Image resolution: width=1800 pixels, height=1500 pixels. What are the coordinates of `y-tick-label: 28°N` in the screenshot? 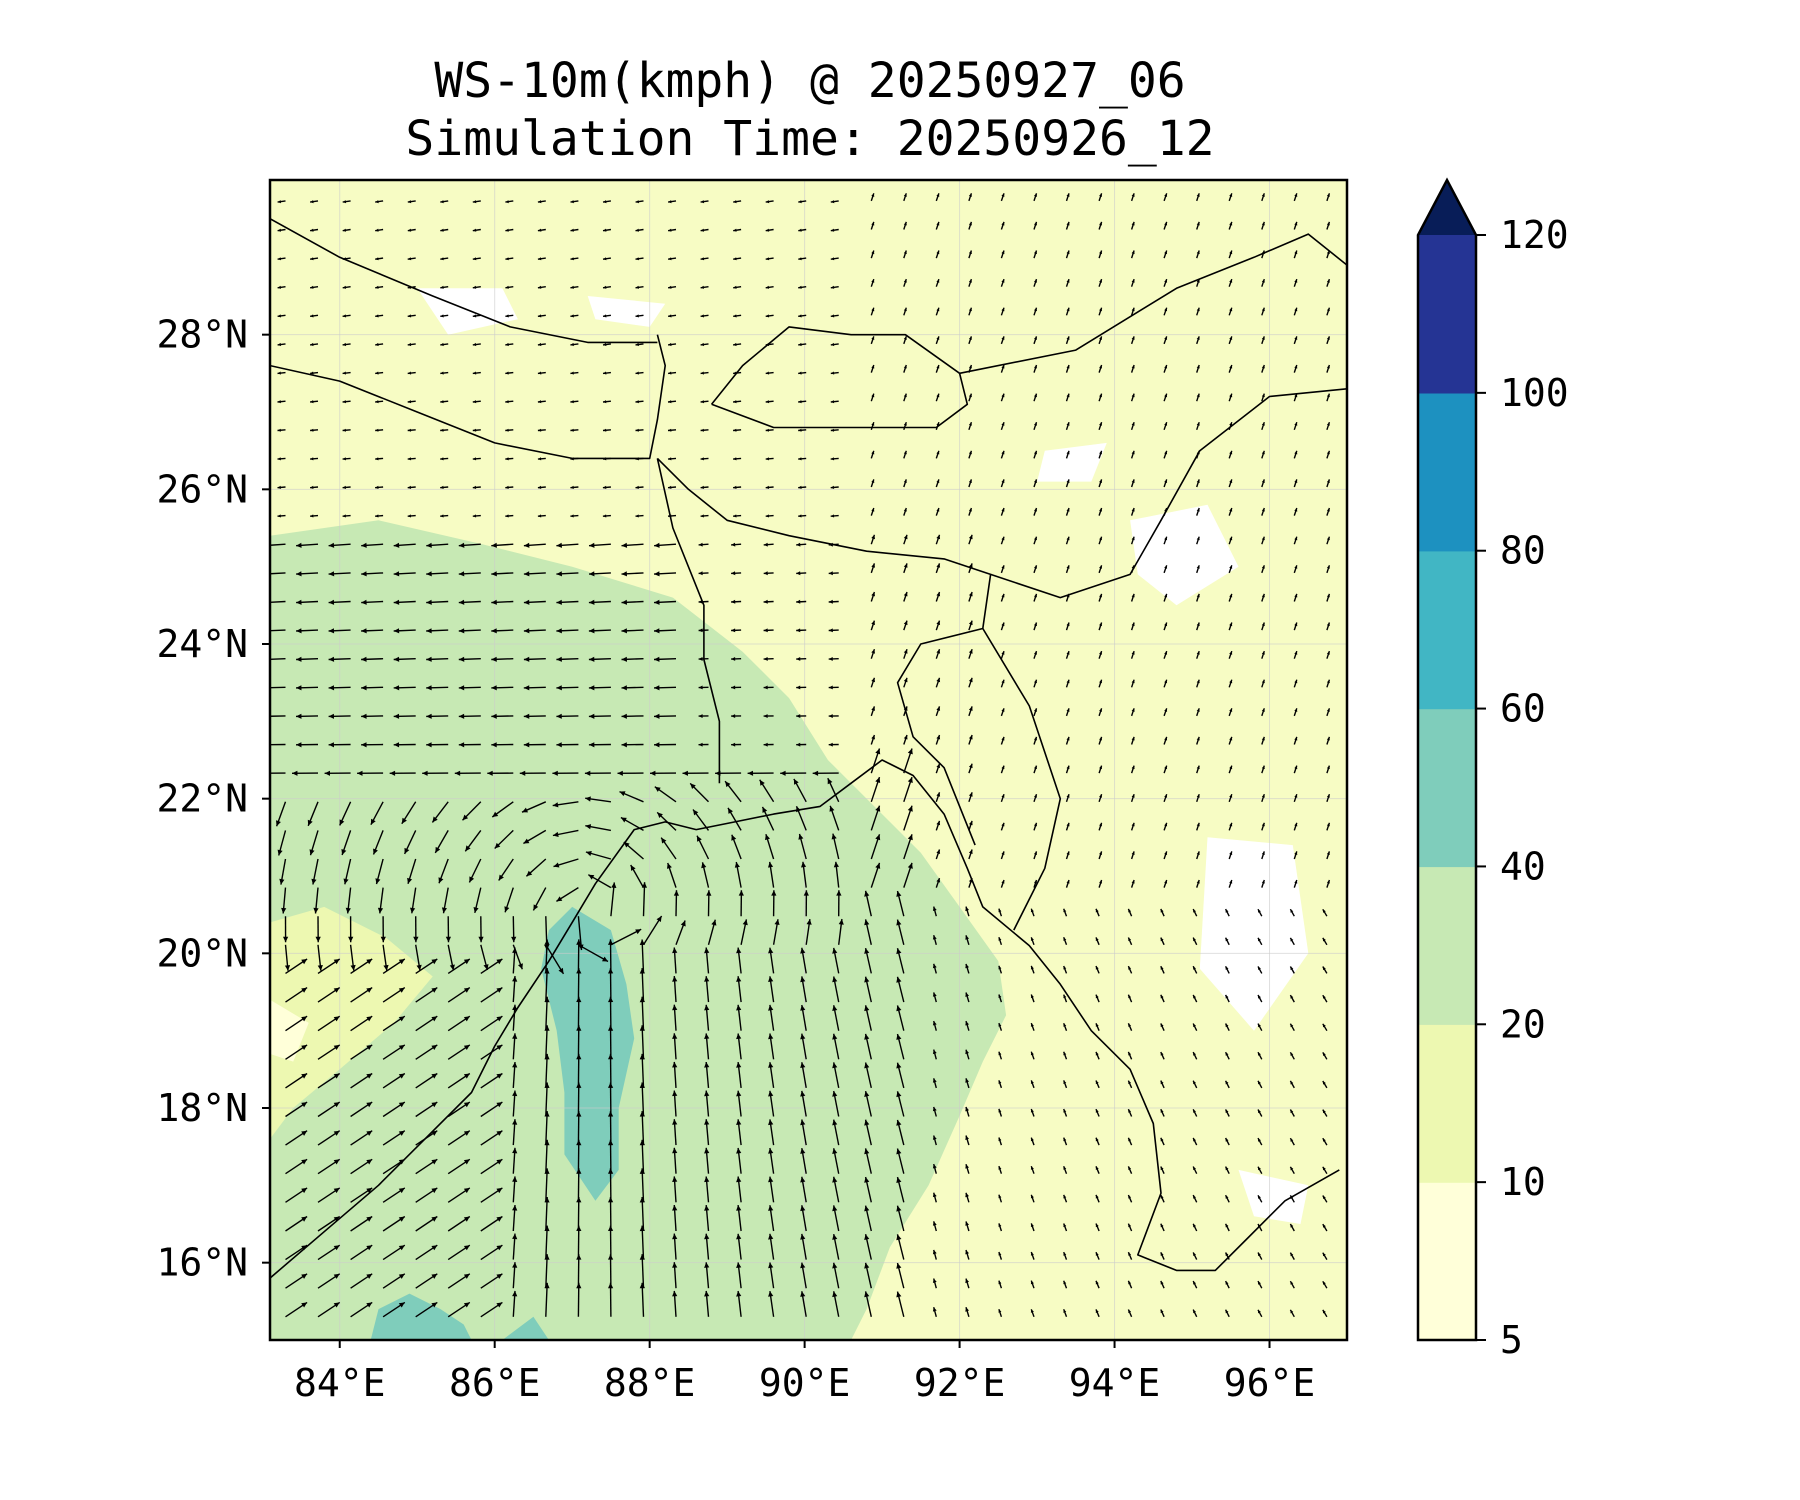 It's located at (202, 335).